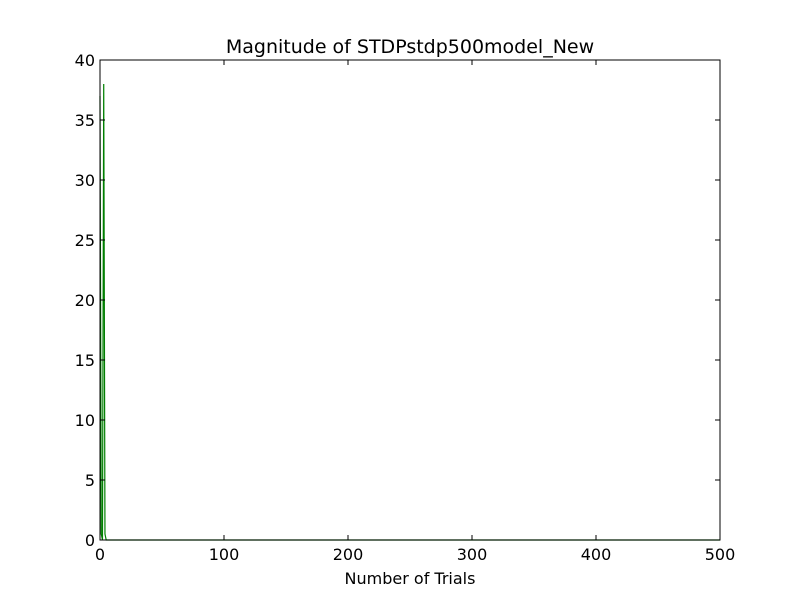 This screenshot has width=800, height=600. Describe the element at coordinates (224, 554) in the screenshot. I see `x-tick-label: 100` at that location.